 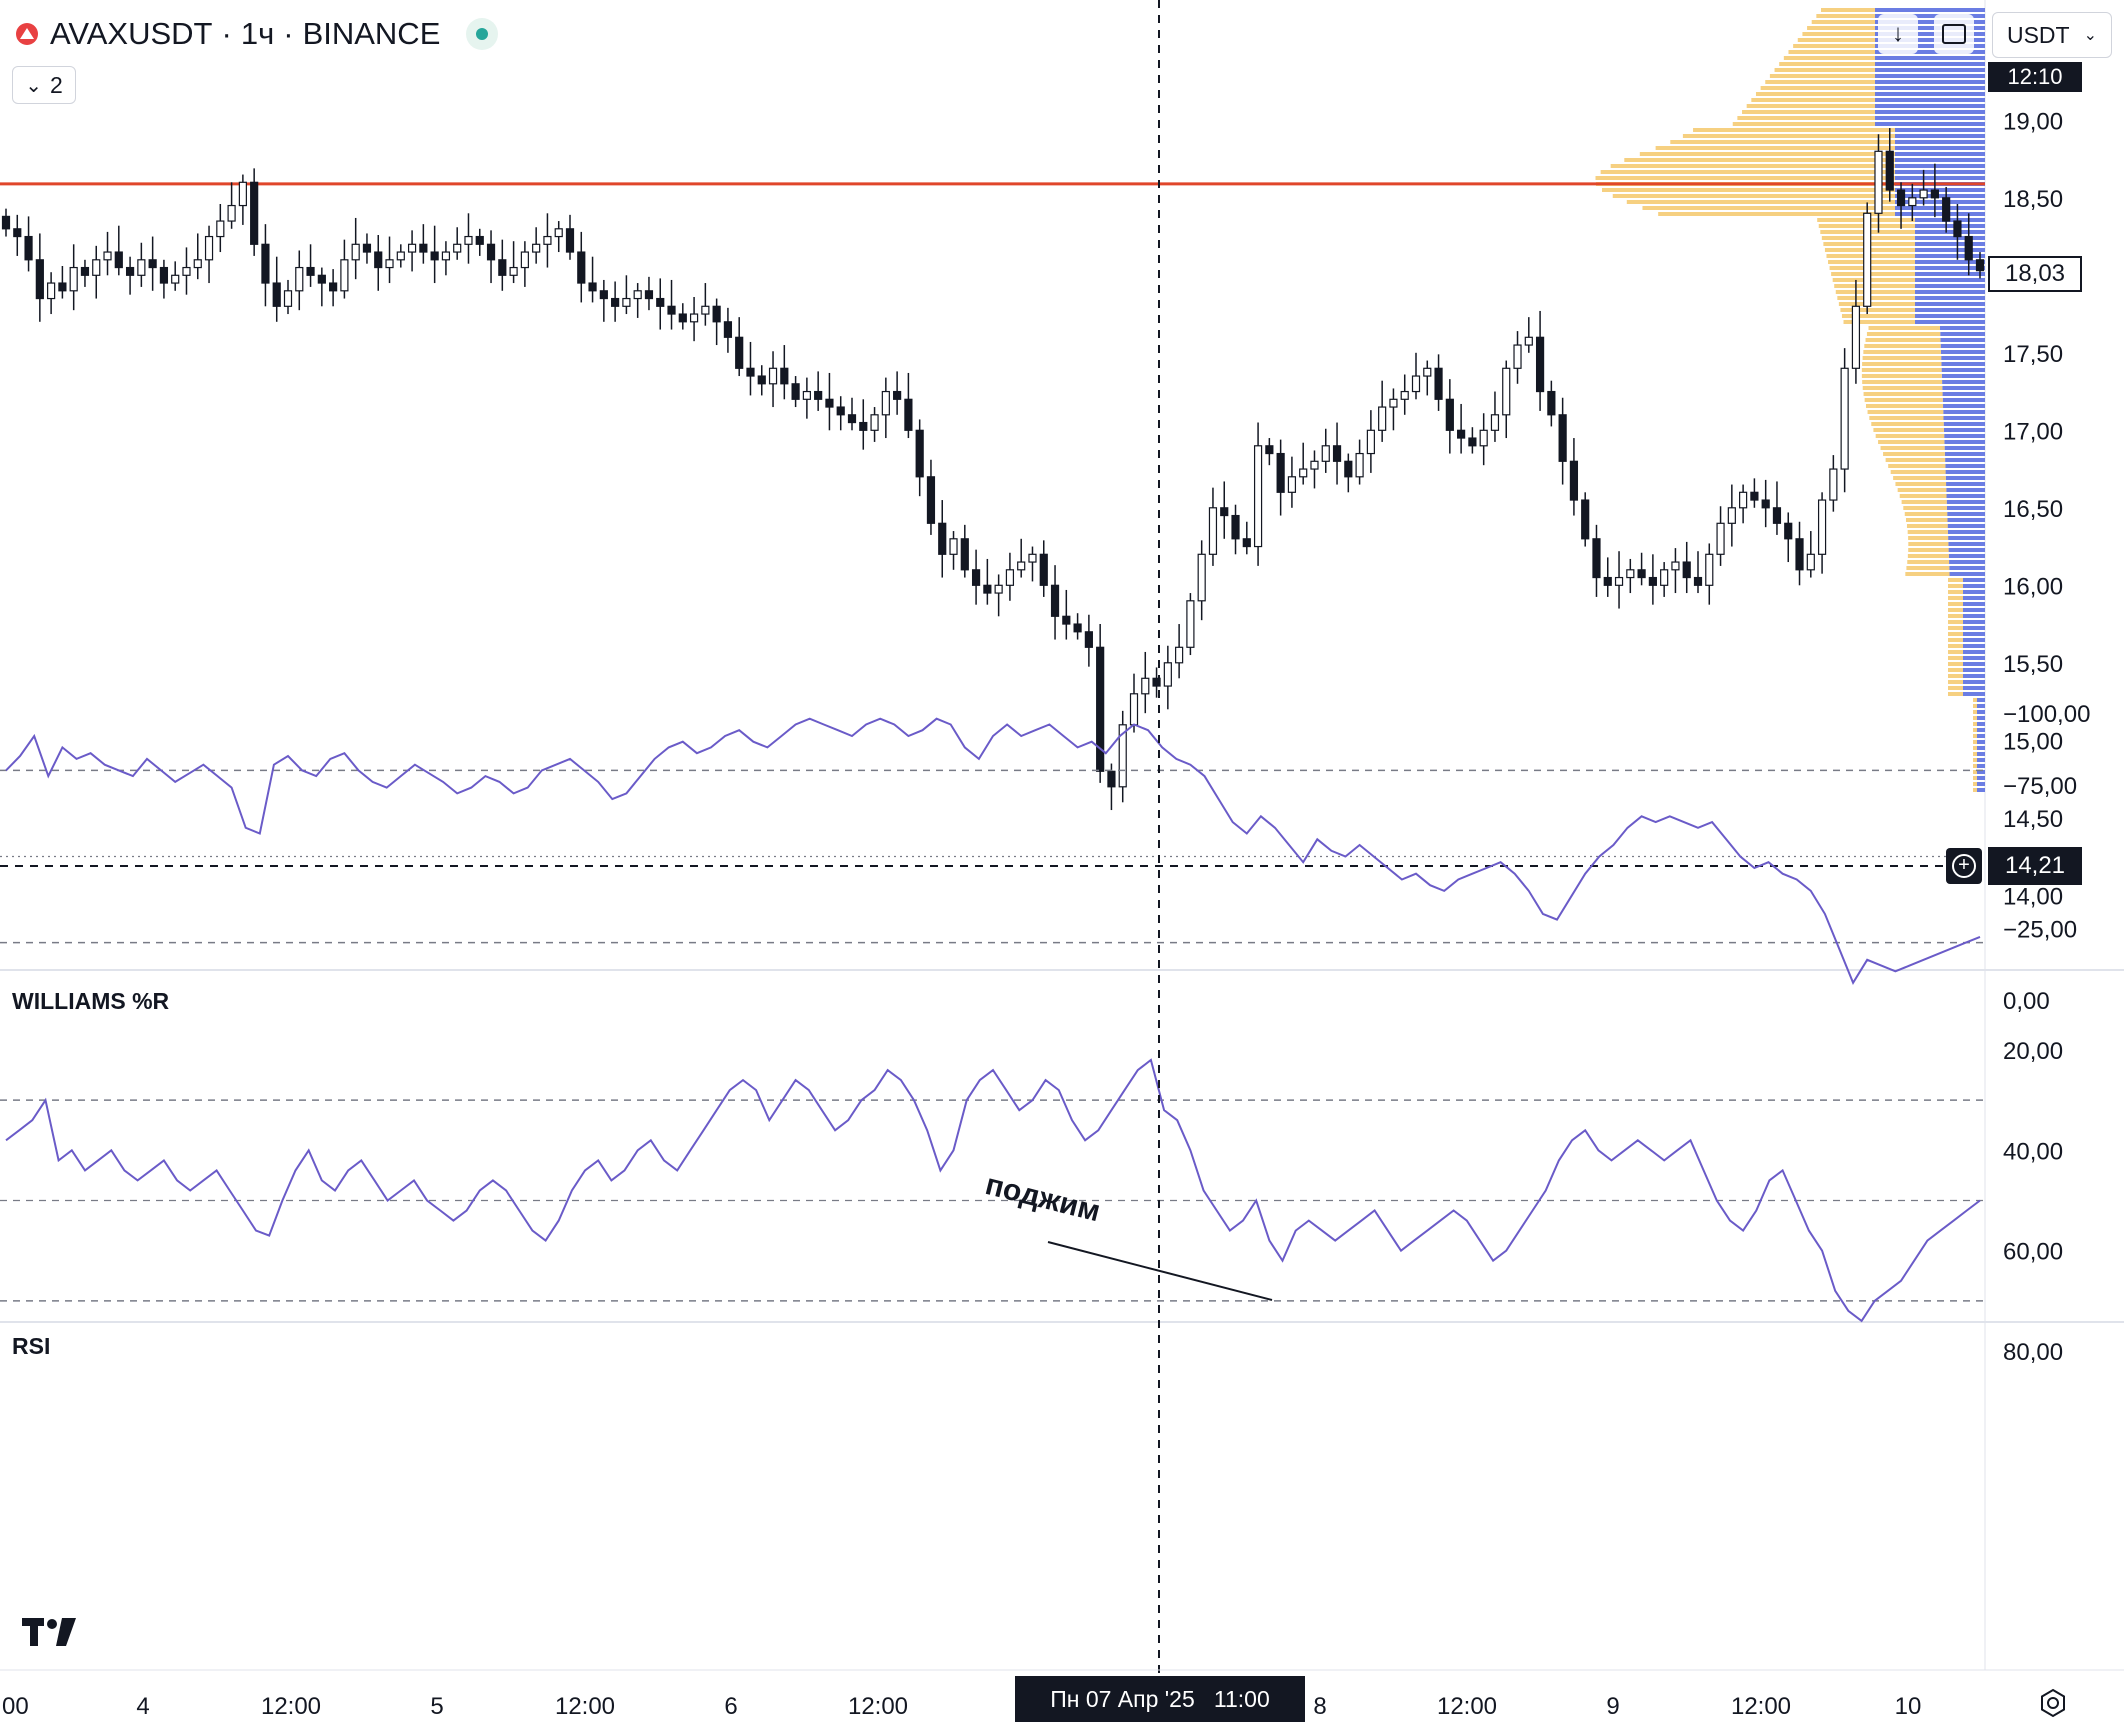 I want to click on currency-select: USDT ⌄, so click(x=2052, y=35).